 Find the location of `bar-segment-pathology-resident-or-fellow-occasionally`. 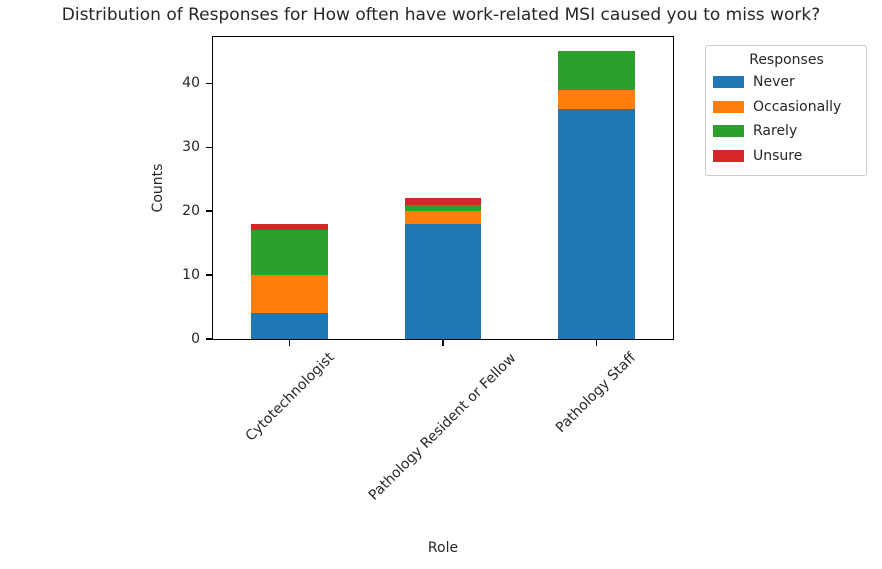

bar-segment-pathology-resident-or-fellow-occasionally is located at coordinates (443, 217).